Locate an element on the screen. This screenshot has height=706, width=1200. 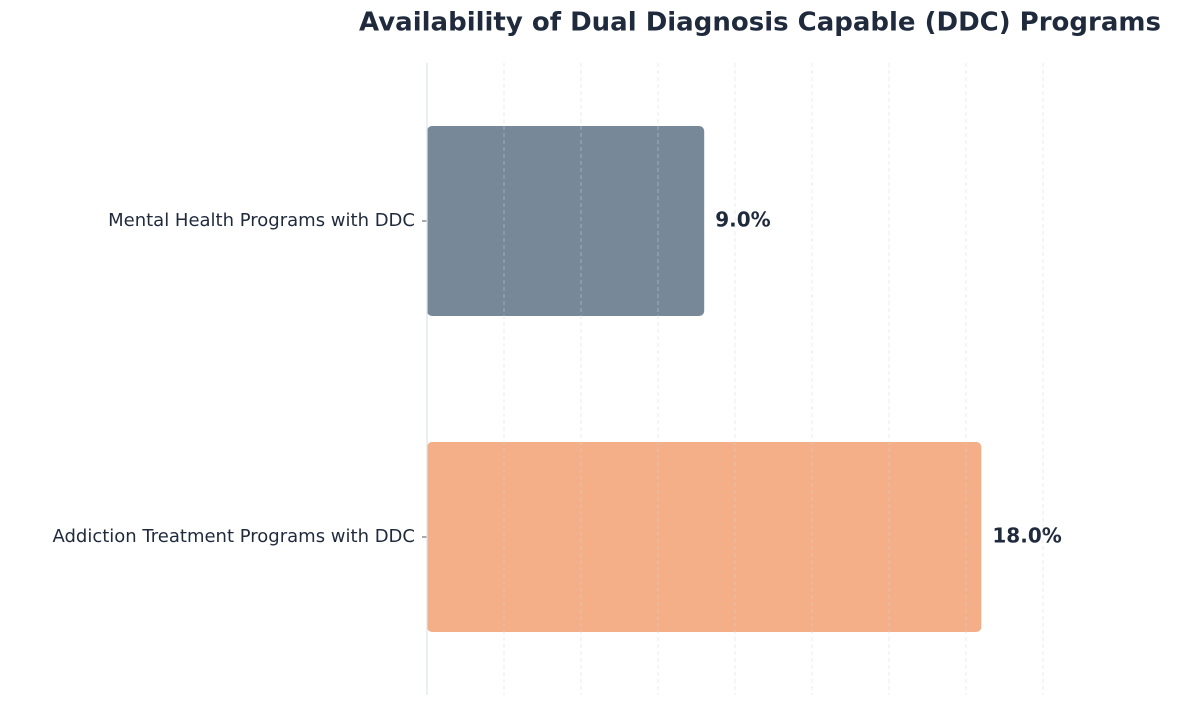
y-tick-label: Mental Health Programs with DDC is located at coordinates (261, 220).